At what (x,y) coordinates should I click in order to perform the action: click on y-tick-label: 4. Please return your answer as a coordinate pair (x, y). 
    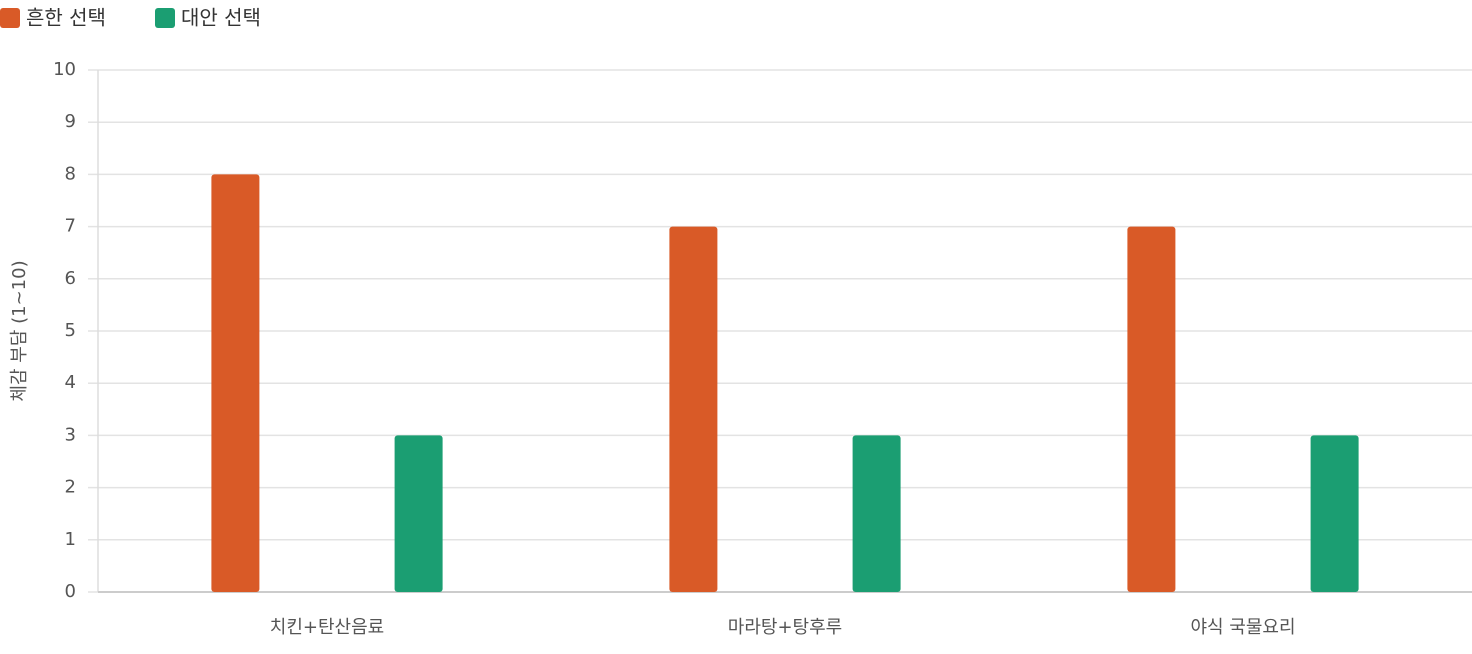
    Looking at the image, I should click on (70, 382).